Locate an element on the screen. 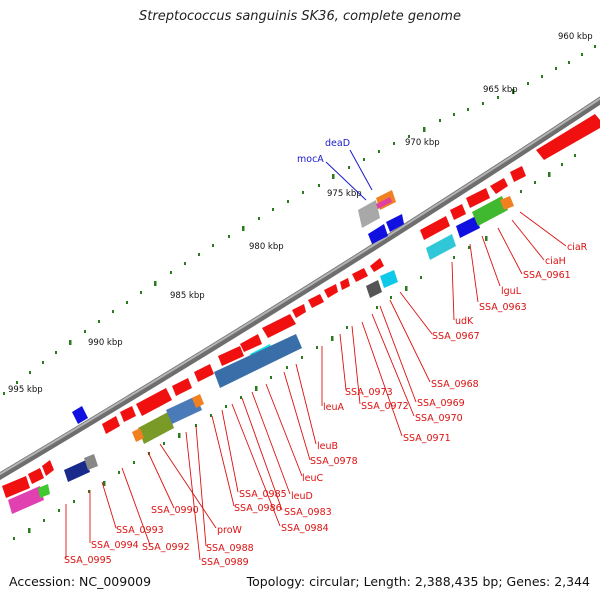  label-udK: udK is located at coordinates (464, 321).